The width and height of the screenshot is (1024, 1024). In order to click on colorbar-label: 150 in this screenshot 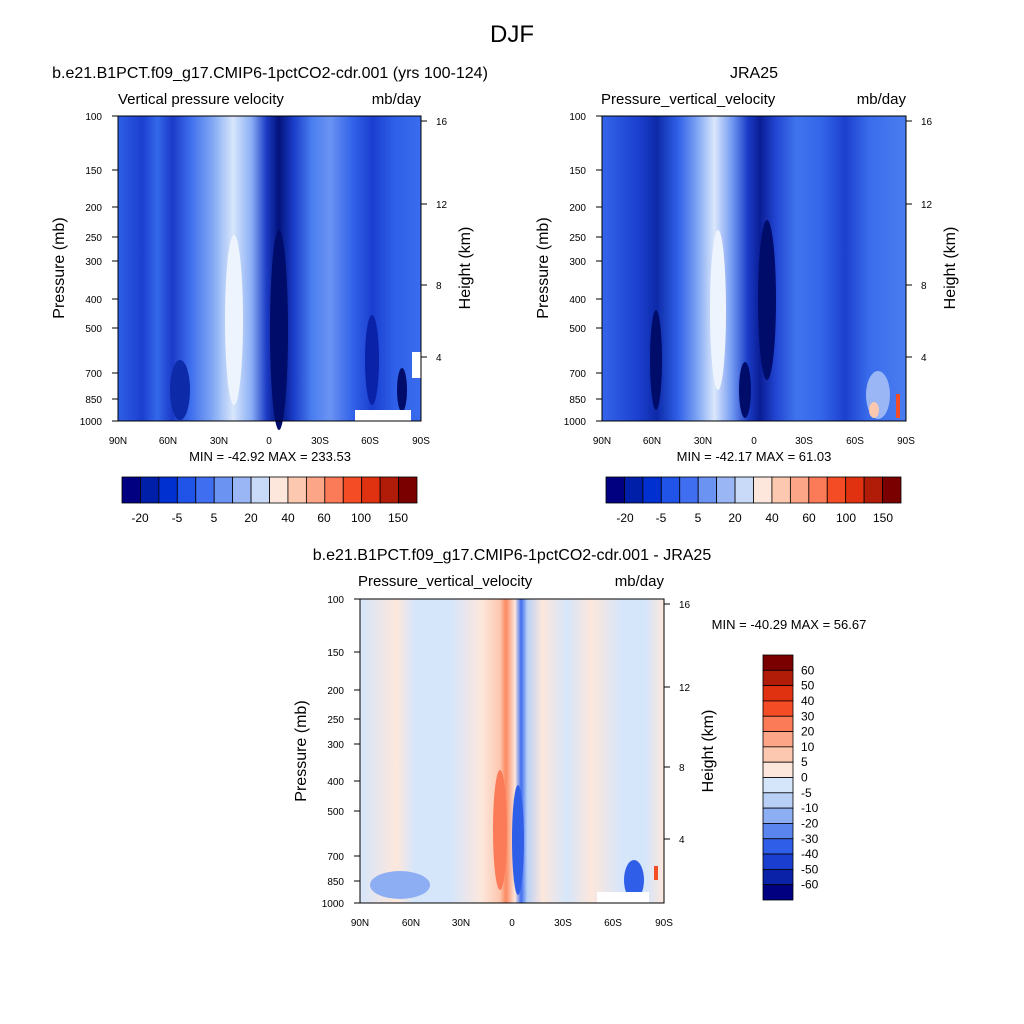, I will do `click(883, 518)`.